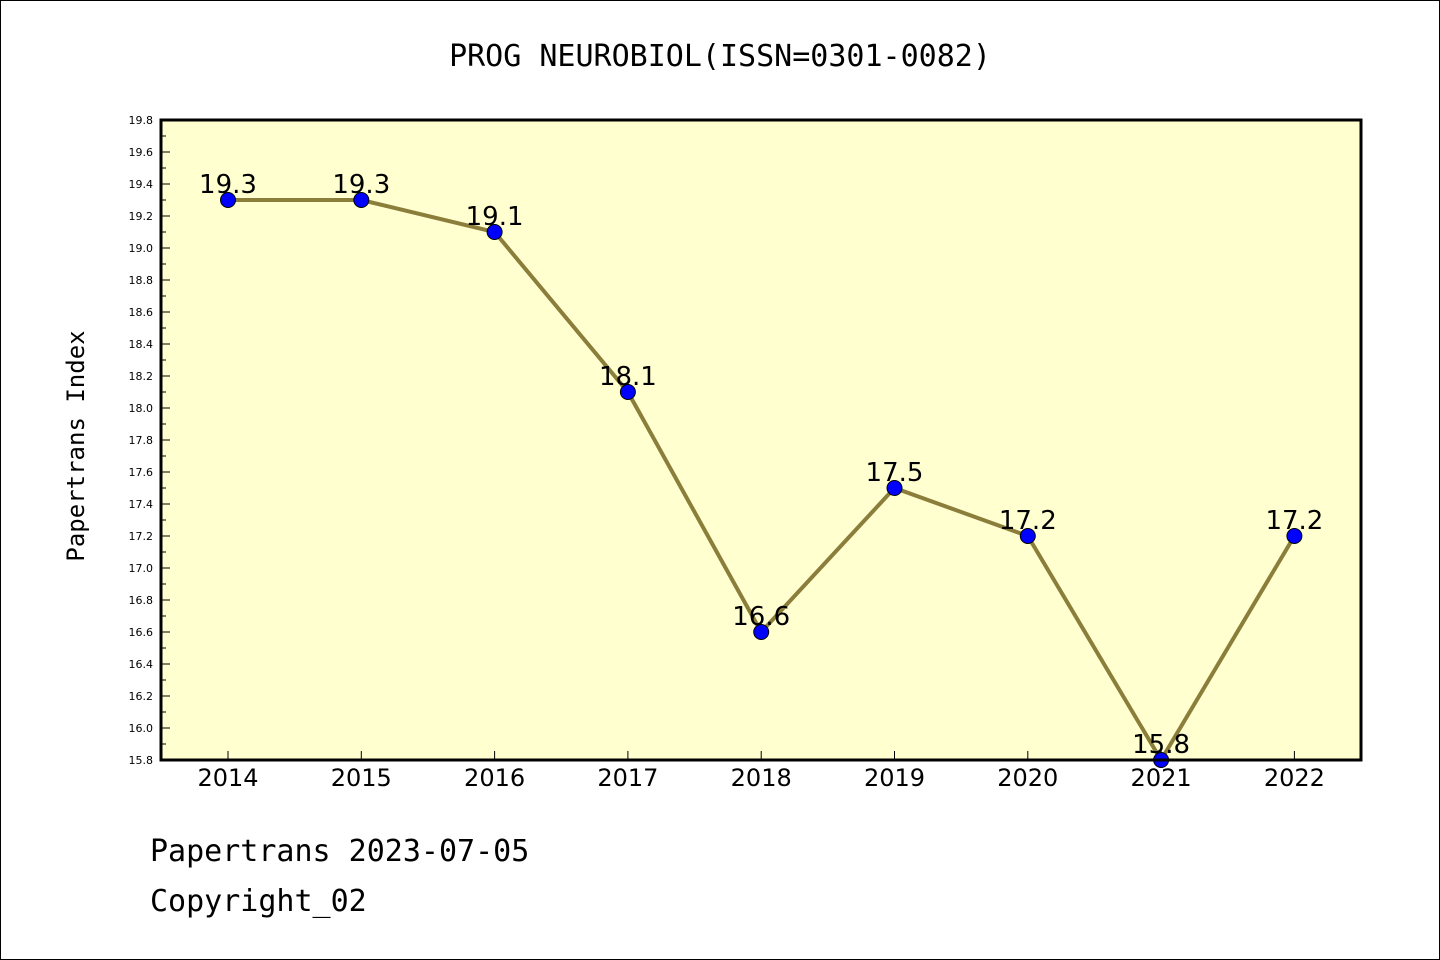 The width and height of the screenshot is (1440, 960). What do you see at coordinates (141, 248) in the screenshot?
I see `y-tick-label: 19.0` at bounding box center [141, 248].